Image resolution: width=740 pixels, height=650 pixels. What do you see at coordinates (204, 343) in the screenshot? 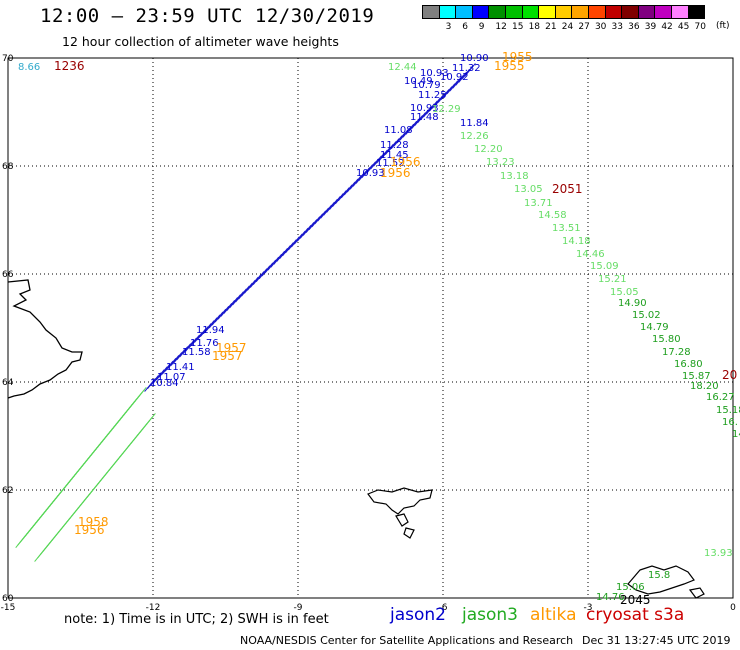
I see `swh-label-jason2: 11.76` at bounding box center [204, 343].